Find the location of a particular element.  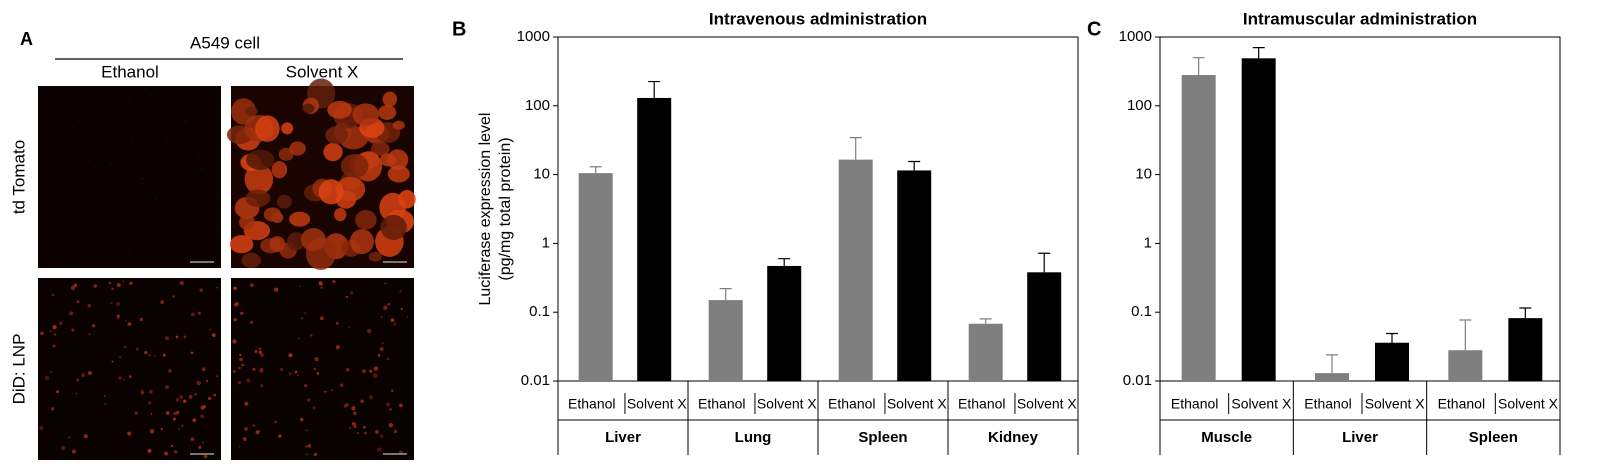

y-axis-label: Luciferase expression level is located at coordinates (485, 209).